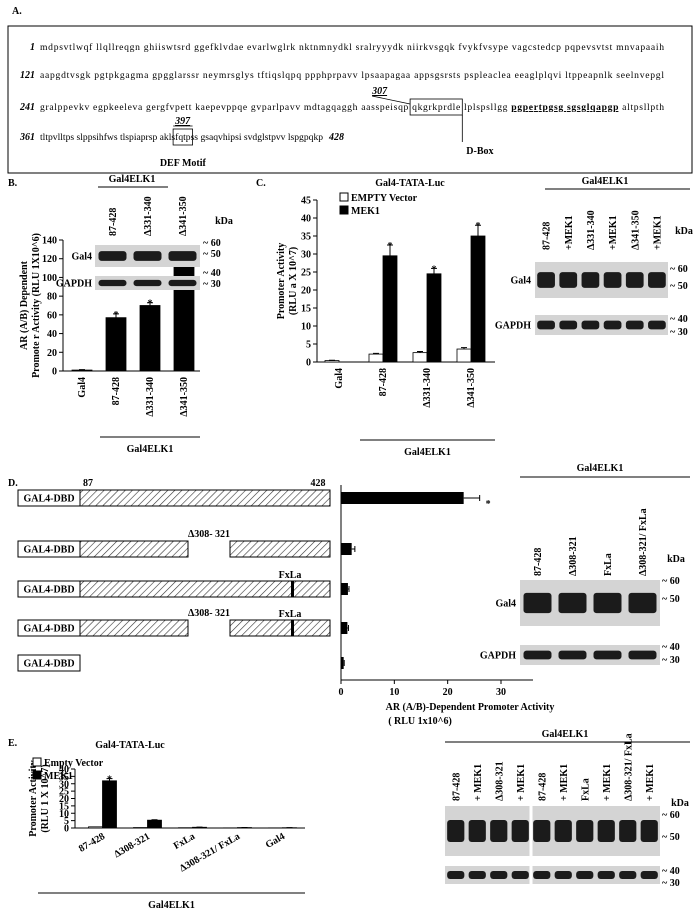 Image resolution: width=700 pixels, height=916 pixels. Describe the element at coordinates (49, 663) in the screenshot. I see `dbd-box` at that location.